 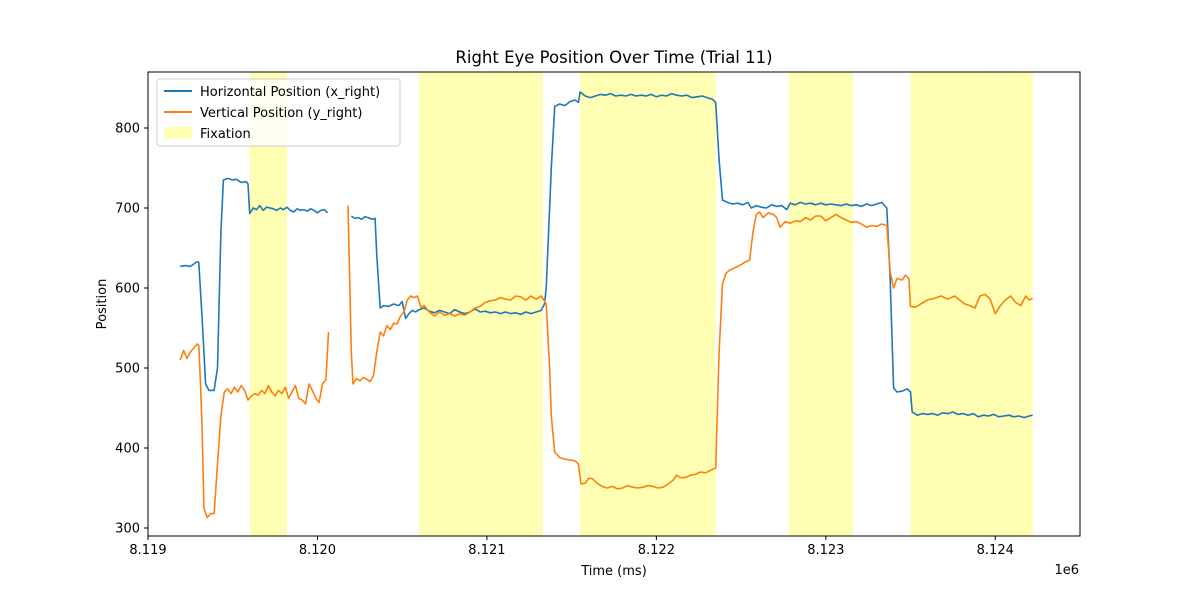 I want to click on y-axis: 300 400 500 600 700 800, so click(x=131, y=329).